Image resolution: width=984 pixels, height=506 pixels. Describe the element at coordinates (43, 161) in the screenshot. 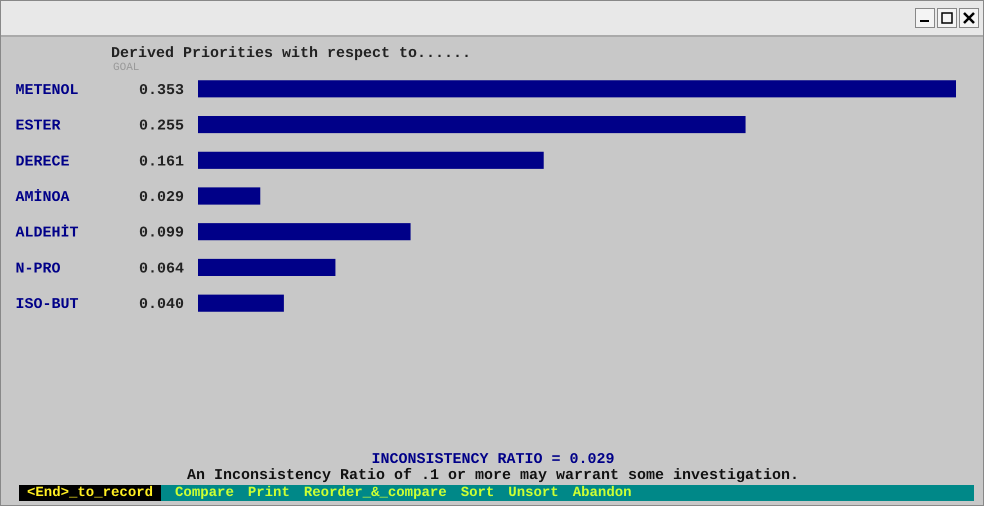

I see `y-tick-label: DERECE` at that location.